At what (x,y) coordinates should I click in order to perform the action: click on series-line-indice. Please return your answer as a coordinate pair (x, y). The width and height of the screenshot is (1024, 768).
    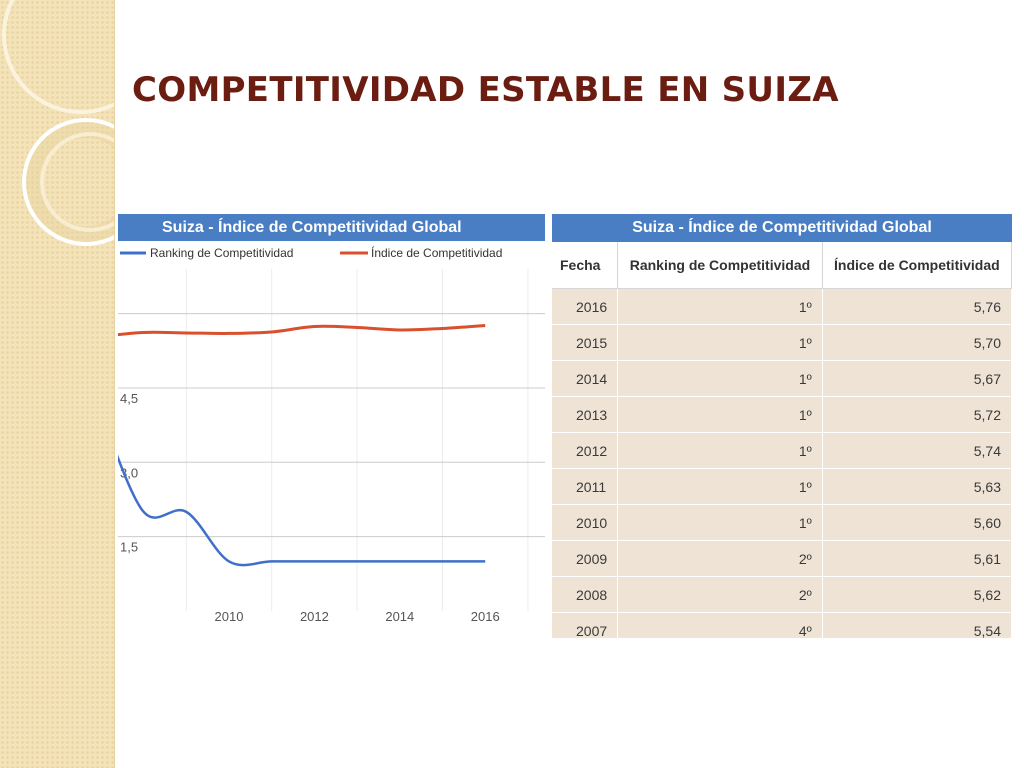
    Looking at the image, I should click on (302, 330).